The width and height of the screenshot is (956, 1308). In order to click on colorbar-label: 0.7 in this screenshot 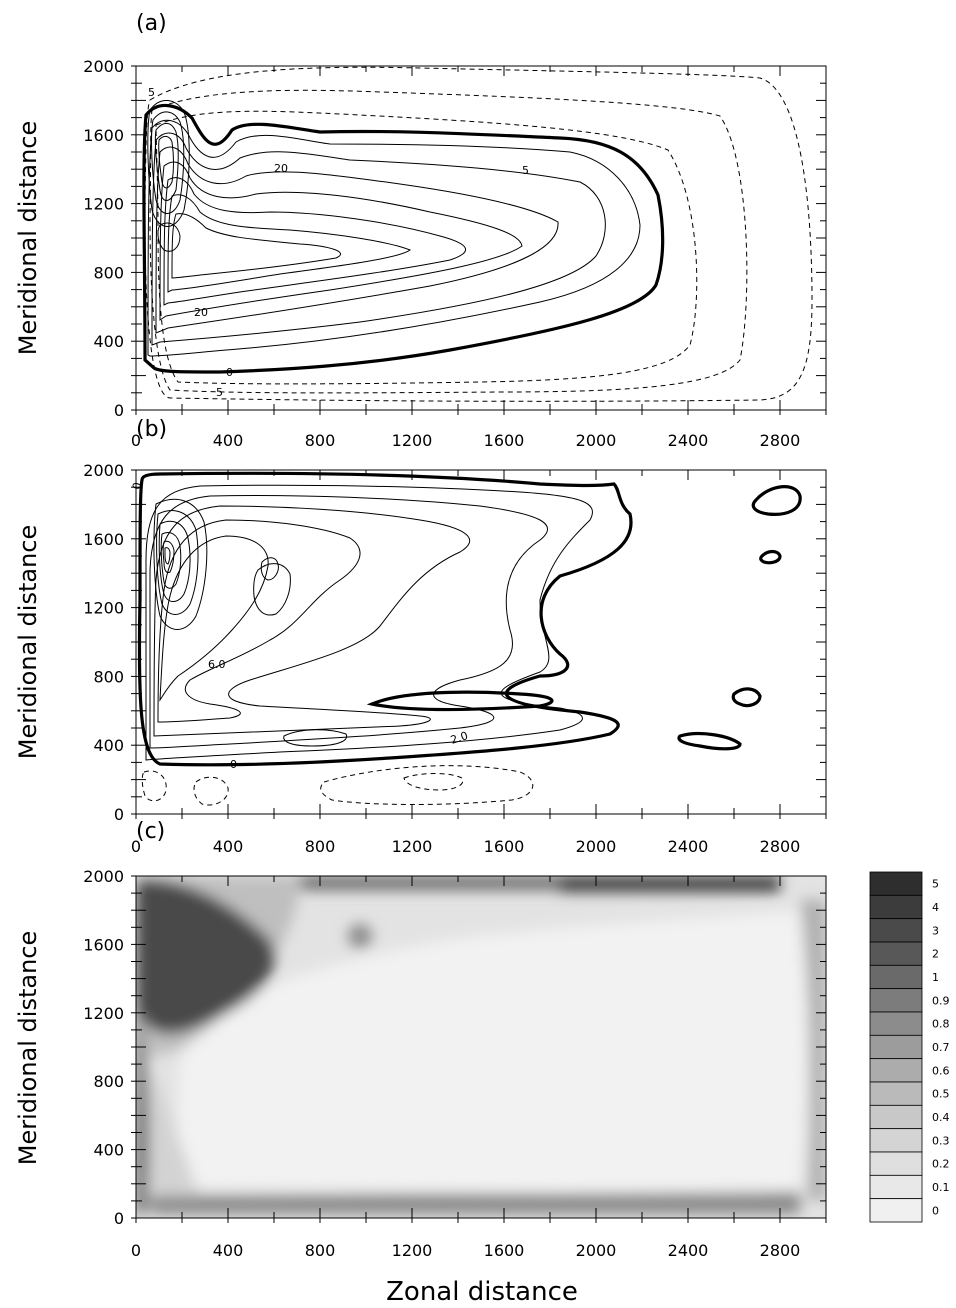, I will do `click(941, 1047)`.